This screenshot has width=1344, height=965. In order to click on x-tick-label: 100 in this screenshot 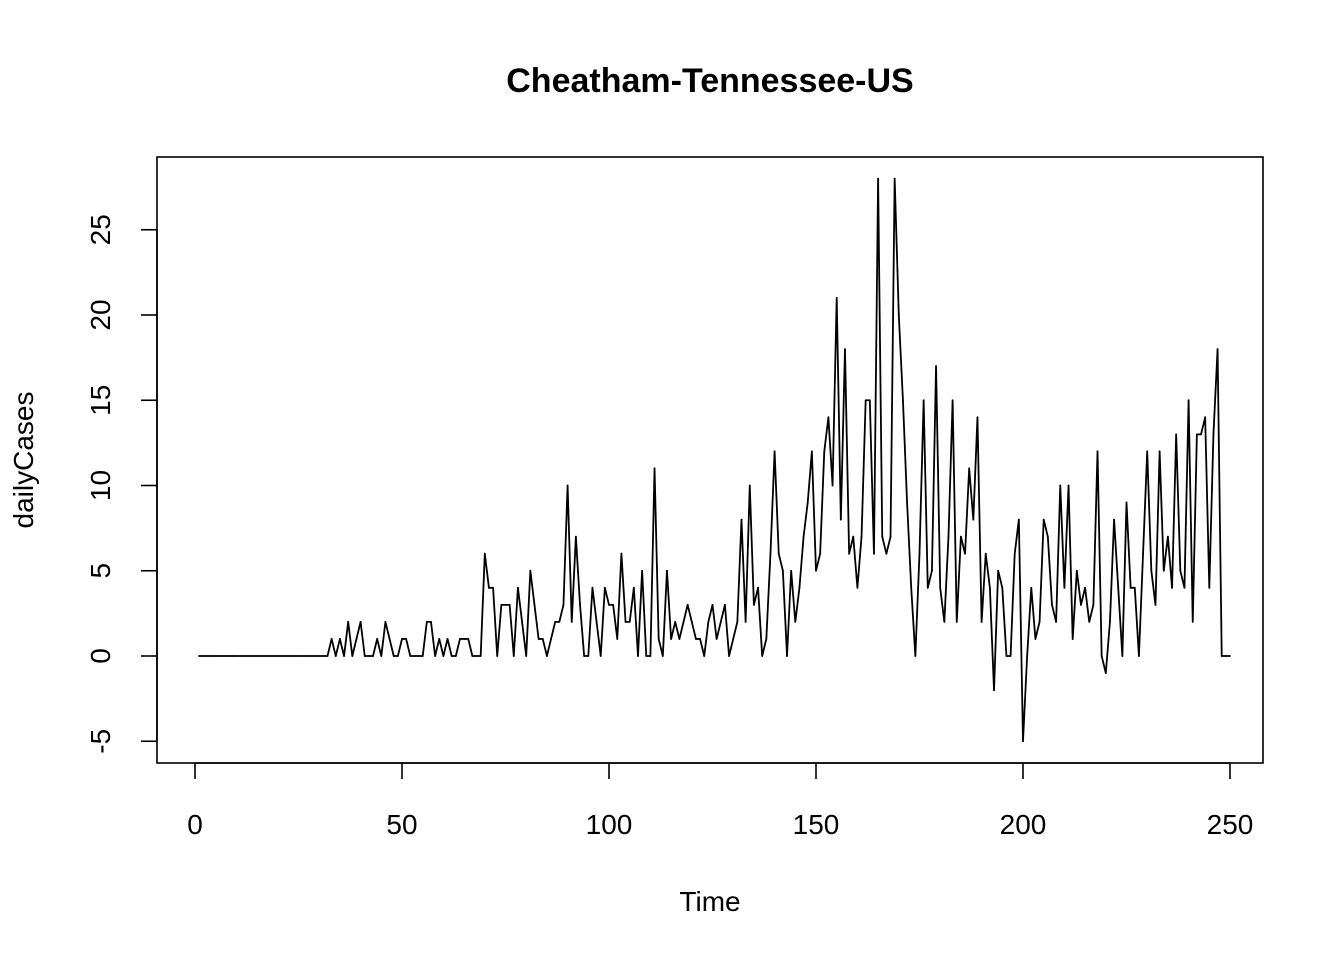, I will do `click(609, 824)`.